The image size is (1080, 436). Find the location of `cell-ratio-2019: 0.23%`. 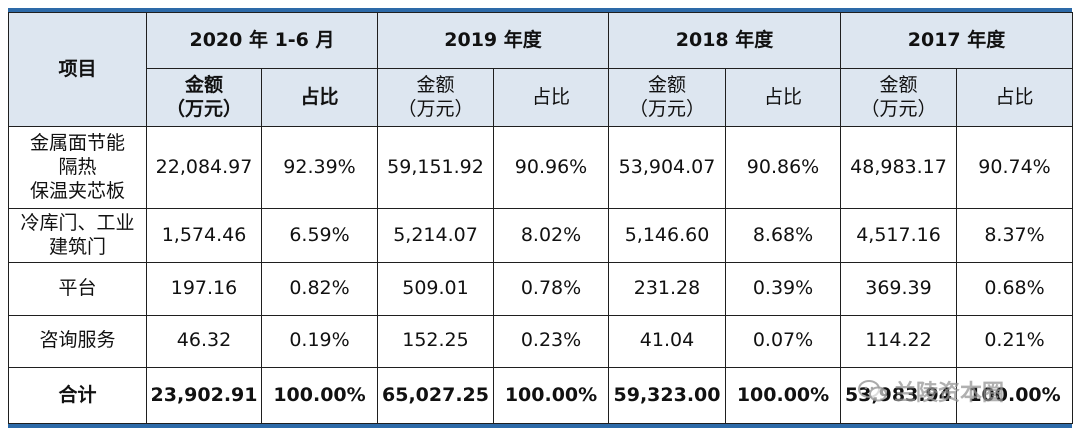

cell-ratio-2019: 0.23% is located at coordinates (551, 341).